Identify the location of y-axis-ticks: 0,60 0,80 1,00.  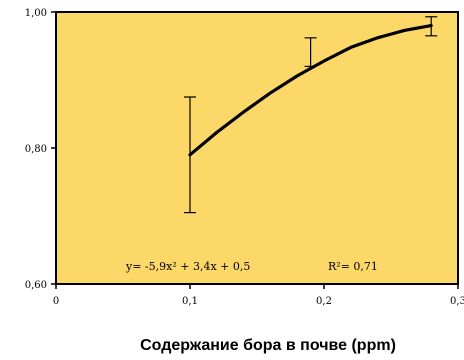
(40, 149).